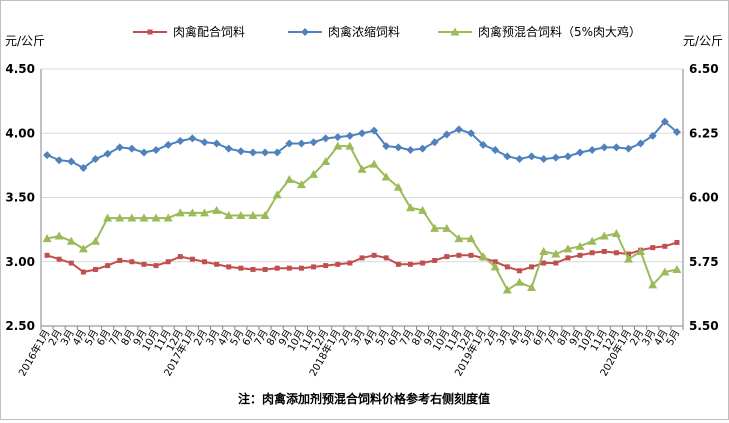 The width and height of the screenshot is (729, 423). I want to click on left-y-tick-label: 3.00, so click(20, 262).